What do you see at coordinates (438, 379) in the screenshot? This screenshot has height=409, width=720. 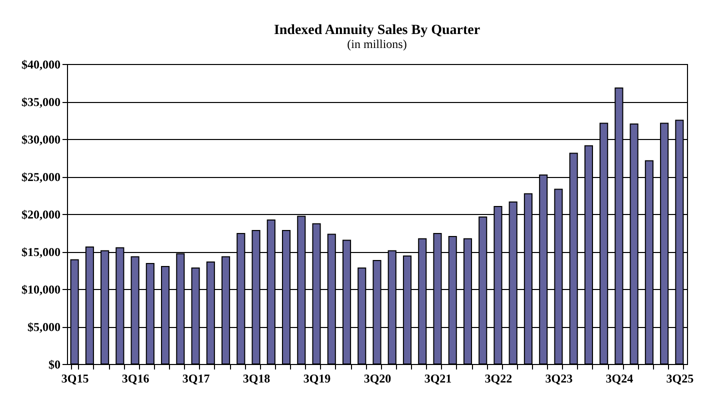 I see `x-tick-label: 3Q21` at bounding box center [438, 379].